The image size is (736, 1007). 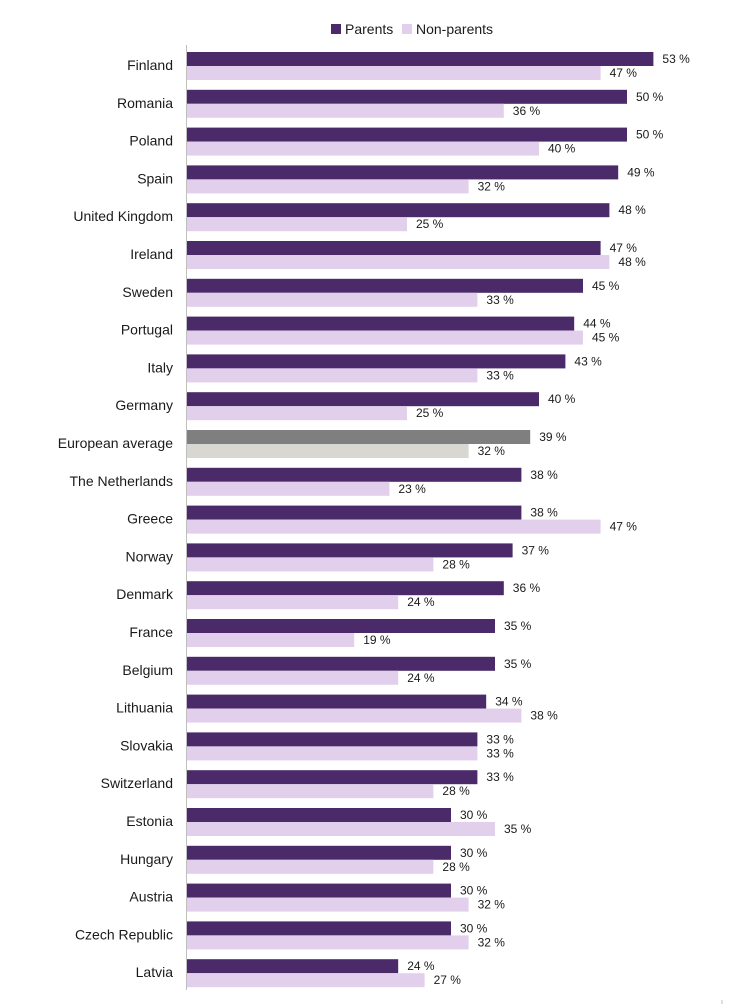 I want to click on bar-non-parents-portugal, so click(x=385, y=337).